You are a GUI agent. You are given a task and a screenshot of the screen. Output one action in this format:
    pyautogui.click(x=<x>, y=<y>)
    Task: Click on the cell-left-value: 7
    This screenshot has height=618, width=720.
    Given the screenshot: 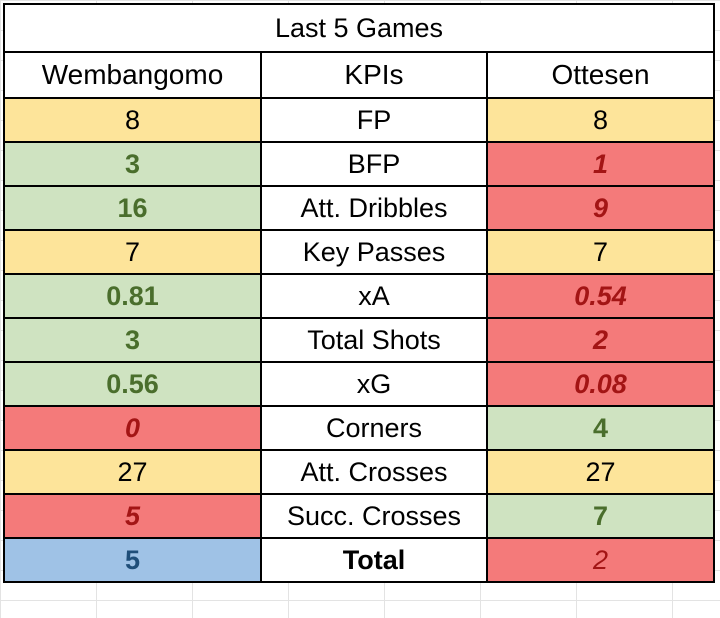 What is the action you would take?
    pyautogui.click(x=132, y=252)
    